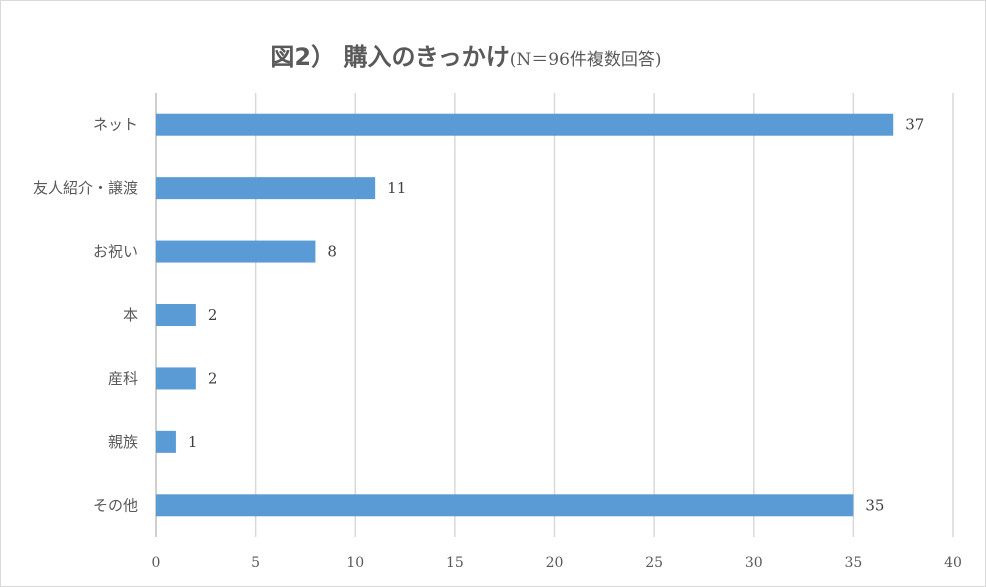 The image size is (986, 587). Describe the element at coordinates (390, 57) in the screenshot. I see `chart-title-main: 図2） 購入のきっかけ` at that location.